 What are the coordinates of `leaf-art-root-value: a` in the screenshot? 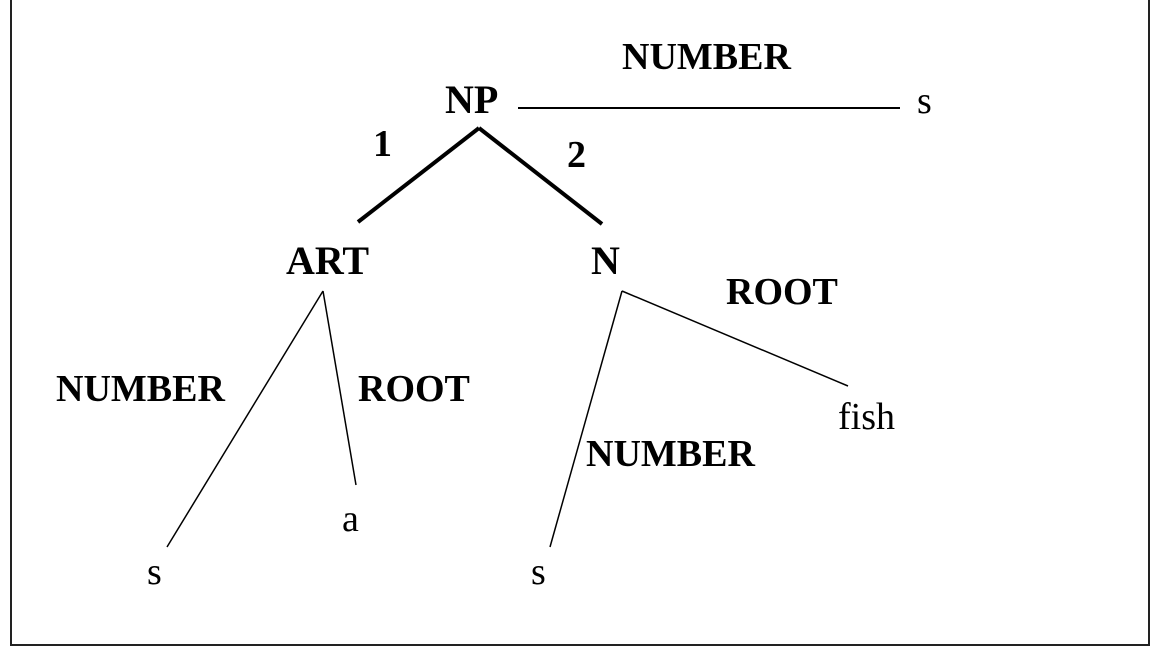 It's located at (350, 519).